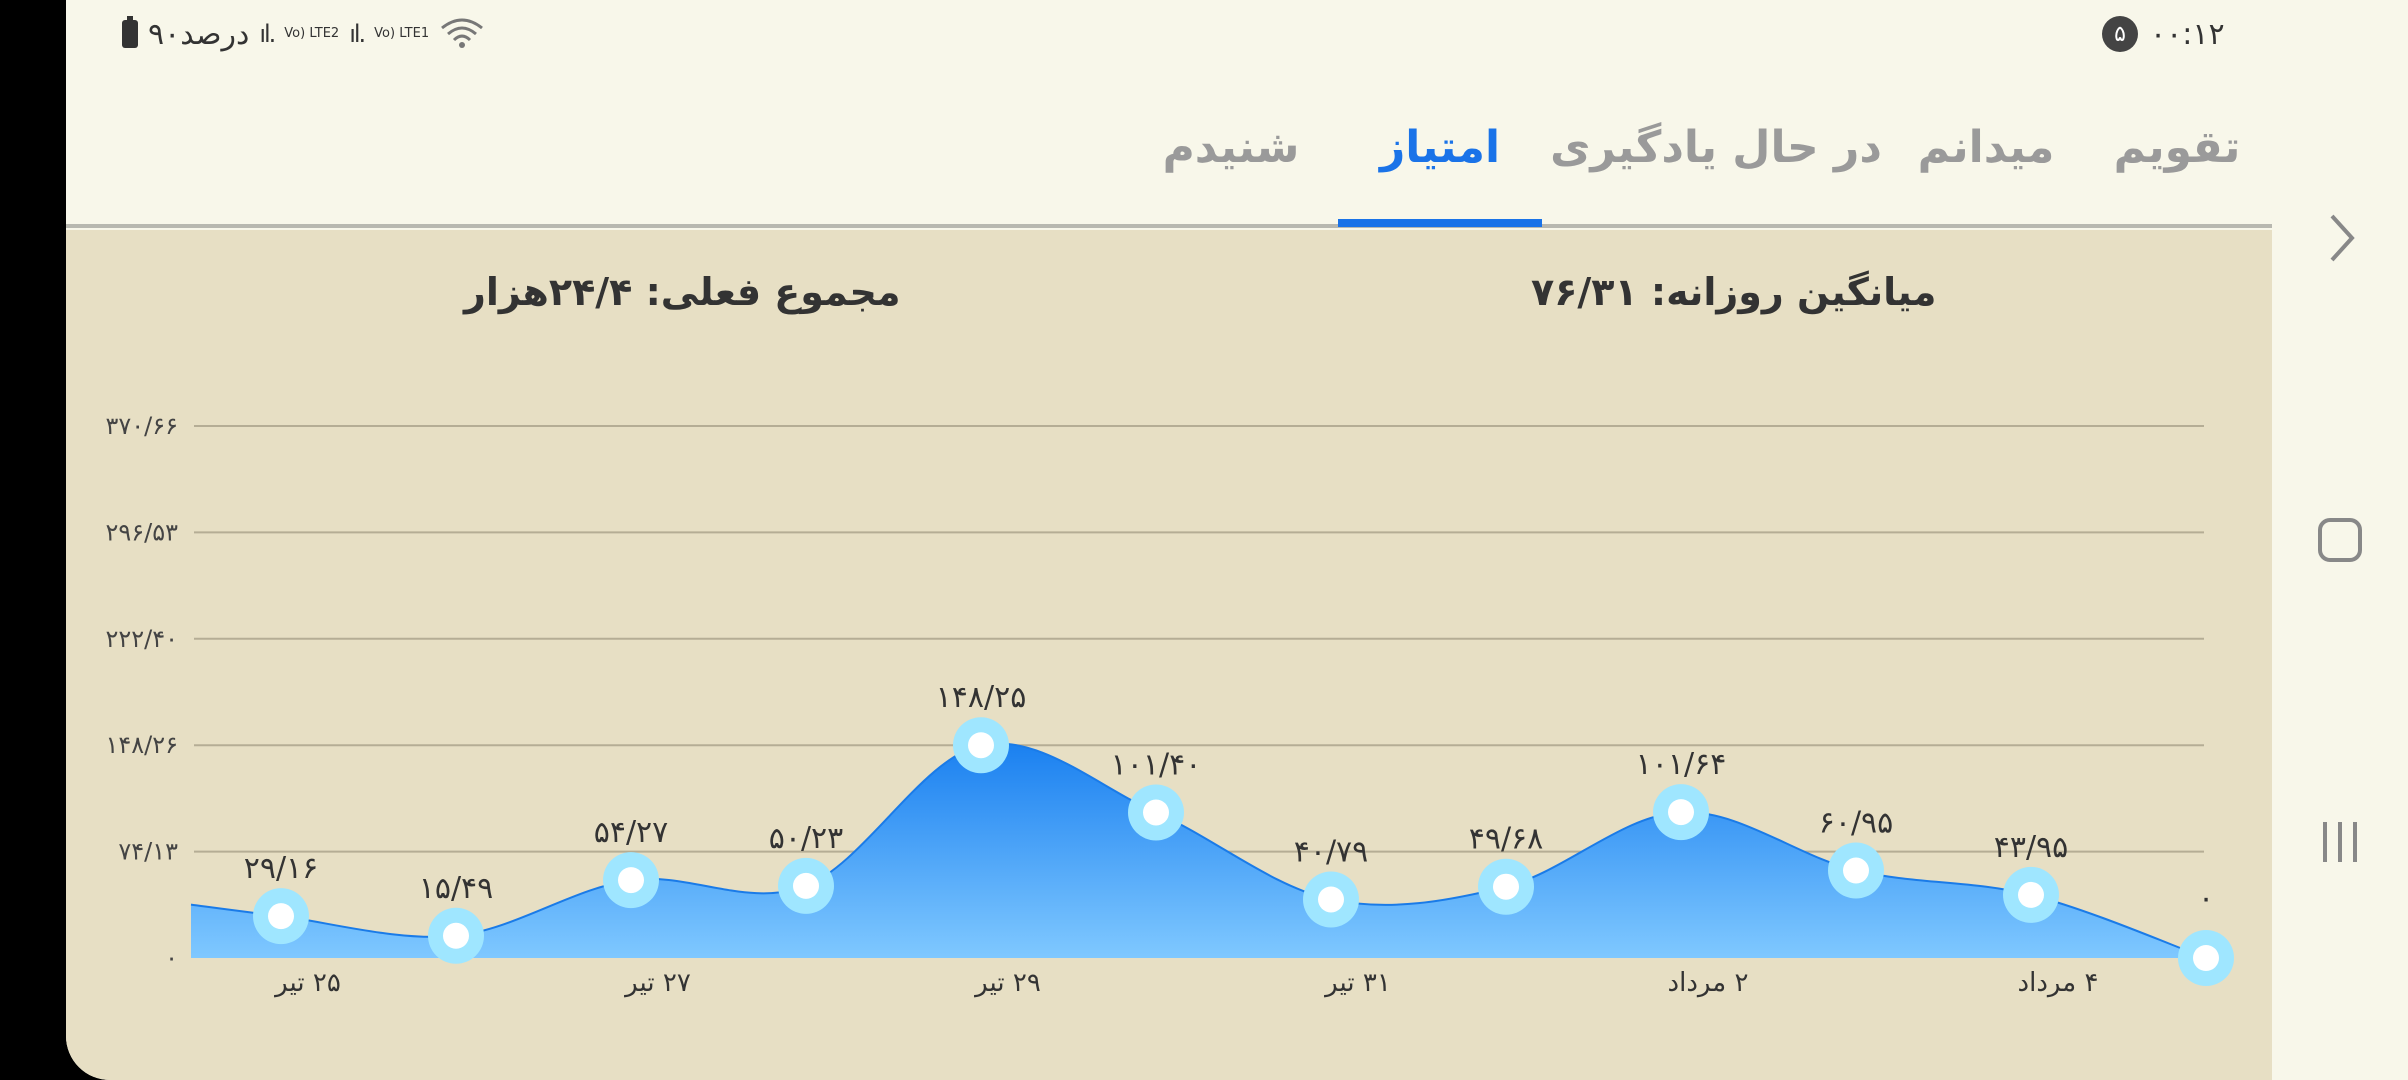 This screenshot has height=1080, width=2408. Describe the element at coordinates (2206, 898) in the screenshot. I see `value-label: ۰` at that location.